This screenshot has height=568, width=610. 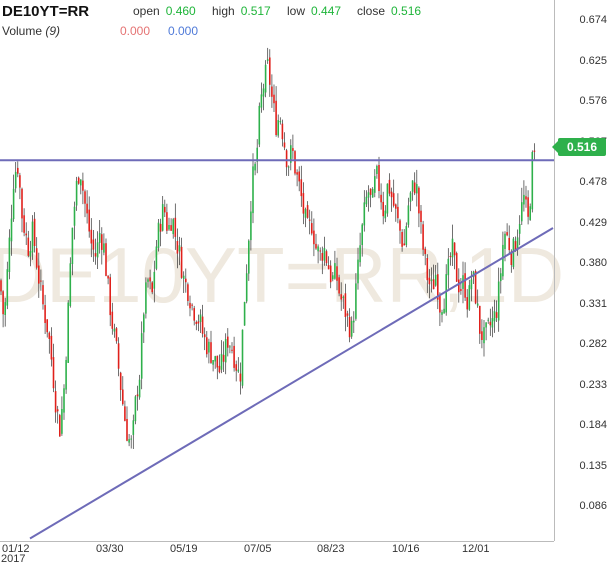 What do you see at coordinates (13, 559) in the screenshot?
I see `x-axis-year-label: 2017` at bounding box center [13, 559].